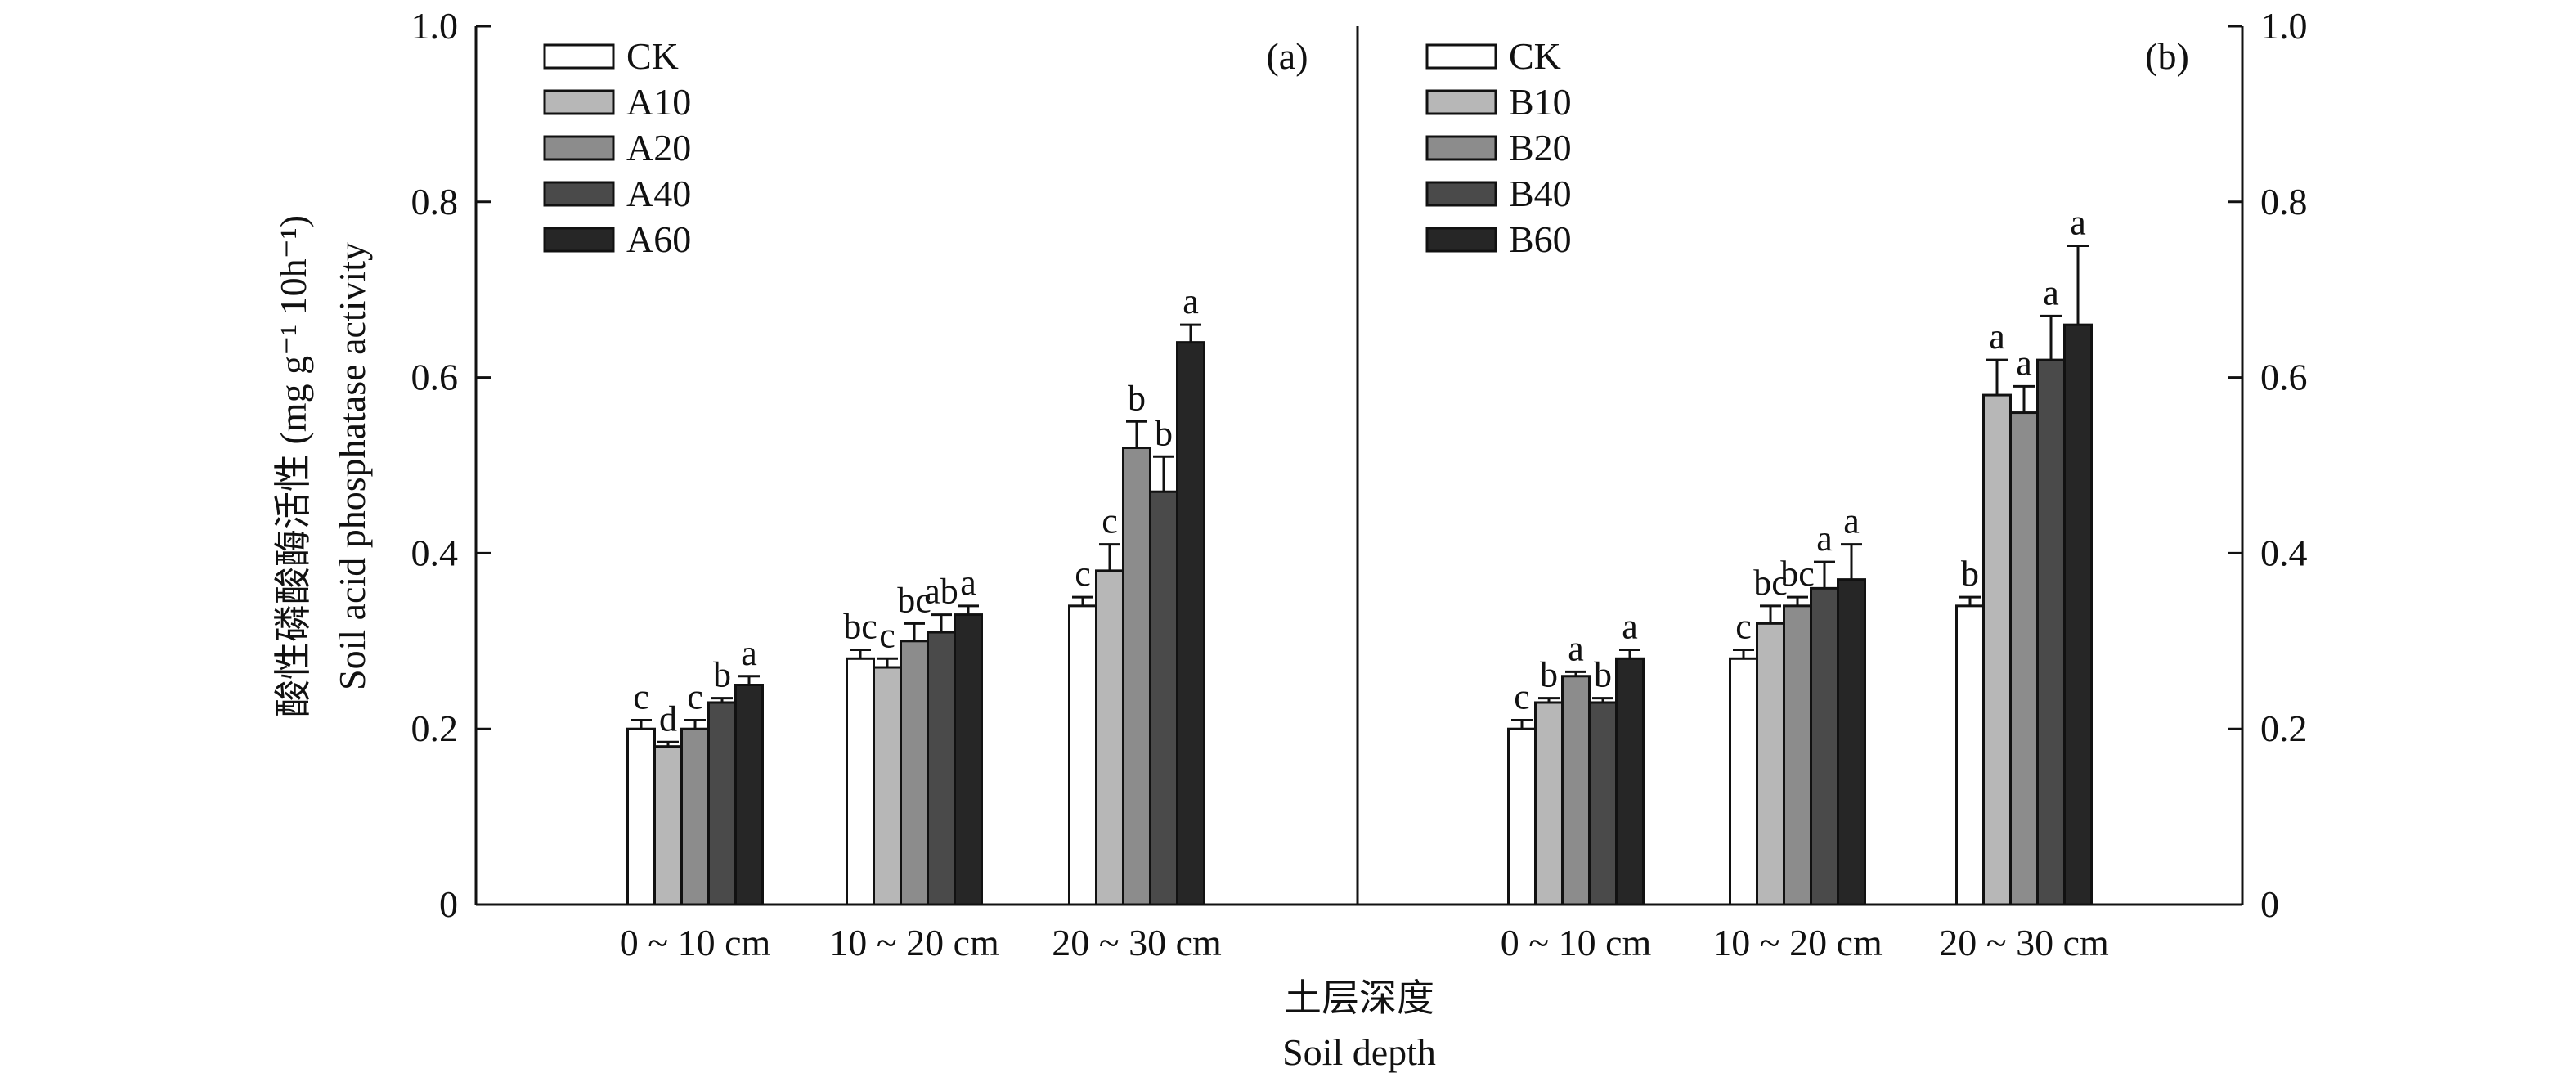 The height and width of the screenshot is (1082, 2576). What do you see at coordinates (1359, 1052) in the screenshot?
I see `x-axis-title-en: Soil depth` at bounding box center [1359, 1052].